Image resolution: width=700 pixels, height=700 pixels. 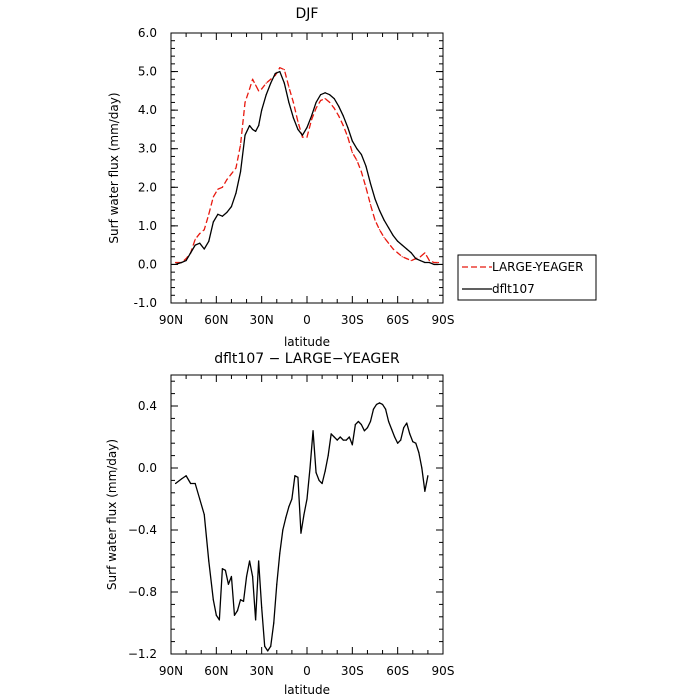 What do you see at coordinates (147, 226) in the screenshot?
I see `top-y-tick-label: 1.0` at bounding box center [147, 226].